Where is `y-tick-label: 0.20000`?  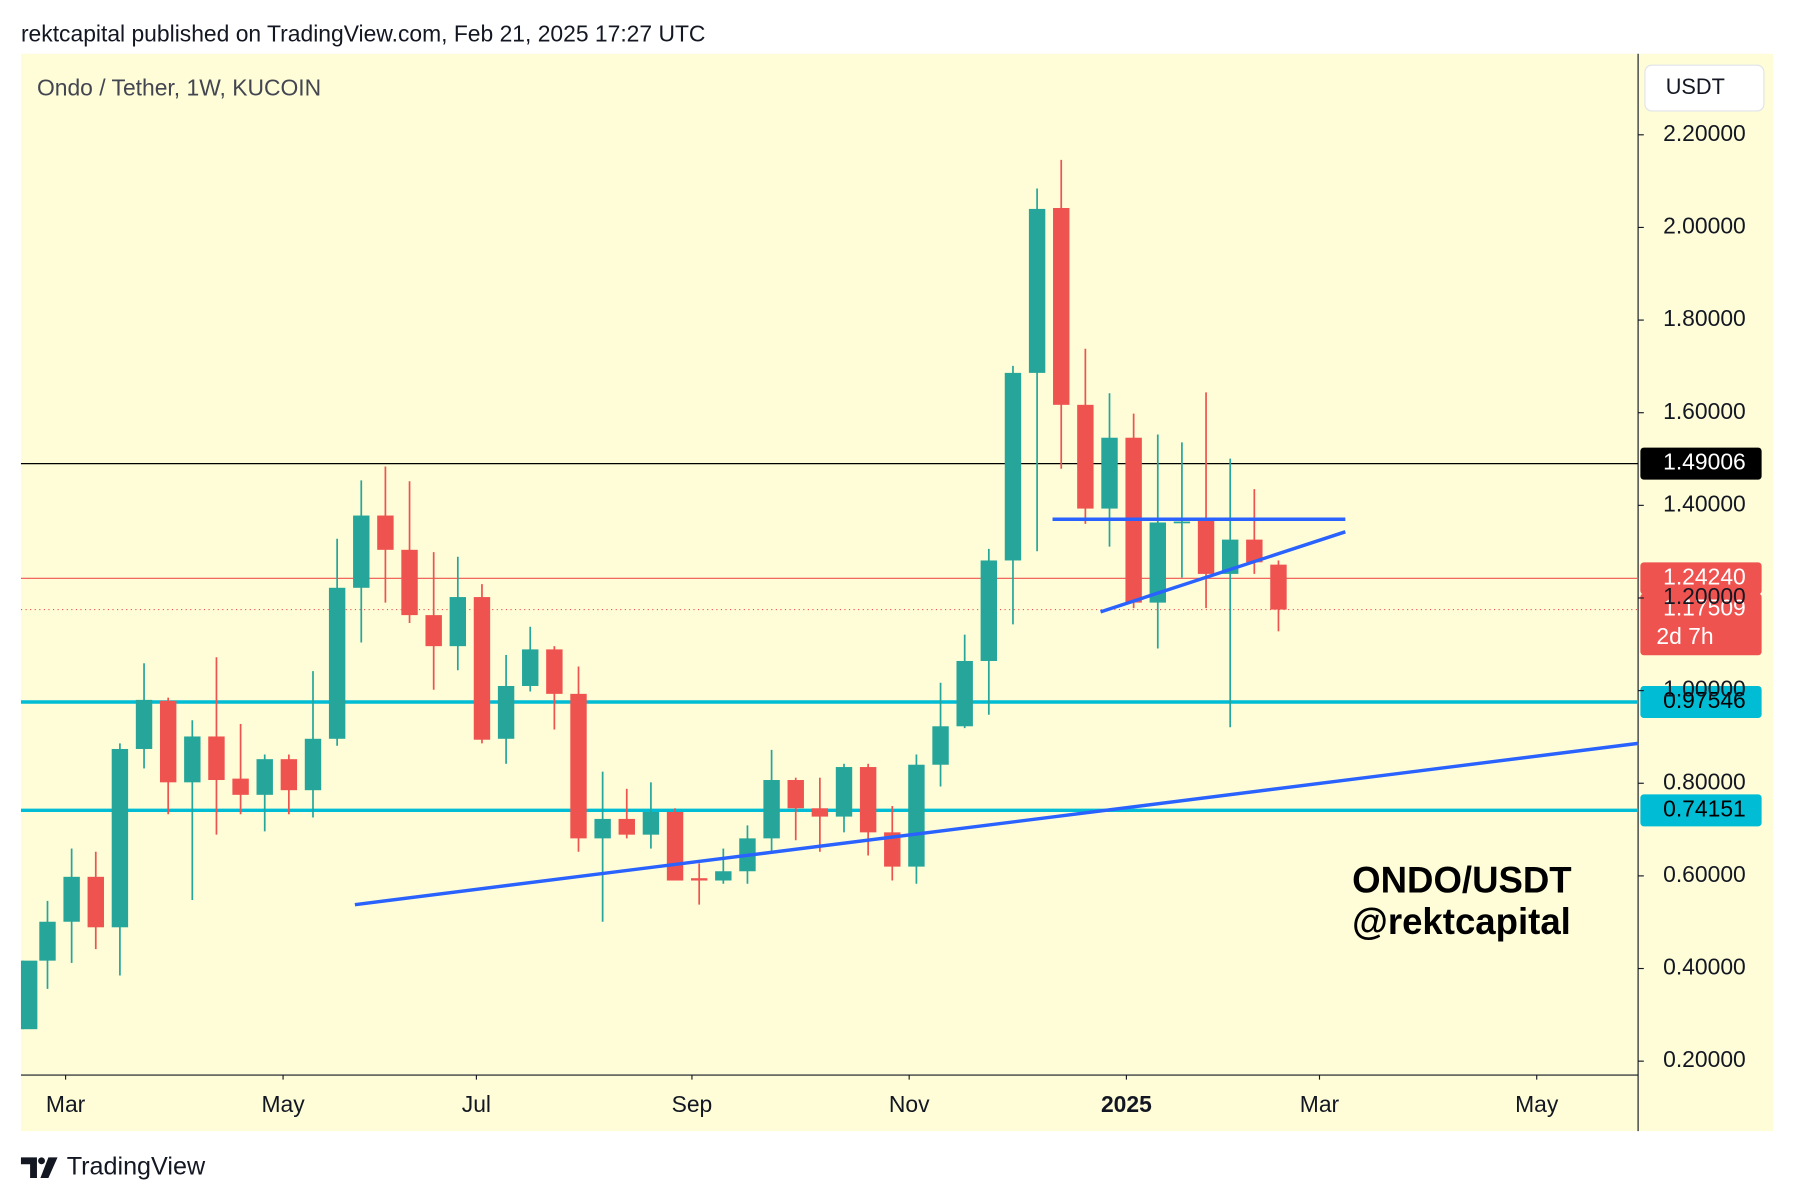
y-tick-label: 0.20000 is located at coordinates (1704, 1059).